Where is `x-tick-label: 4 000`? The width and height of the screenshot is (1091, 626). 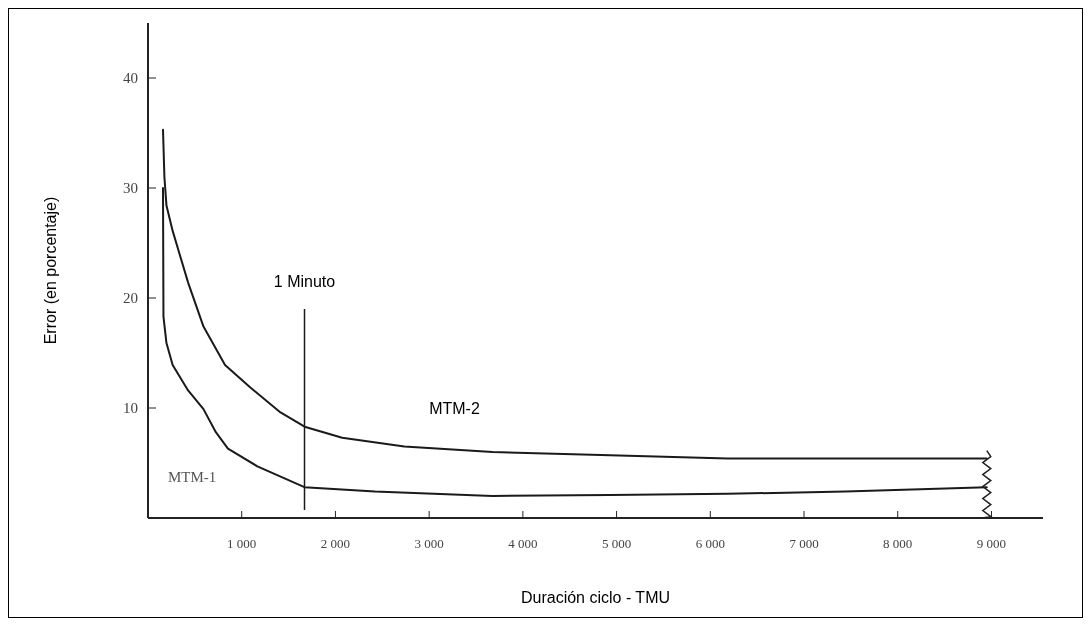 x-tick-label: 4 000 is located at coordinates (523, 543).